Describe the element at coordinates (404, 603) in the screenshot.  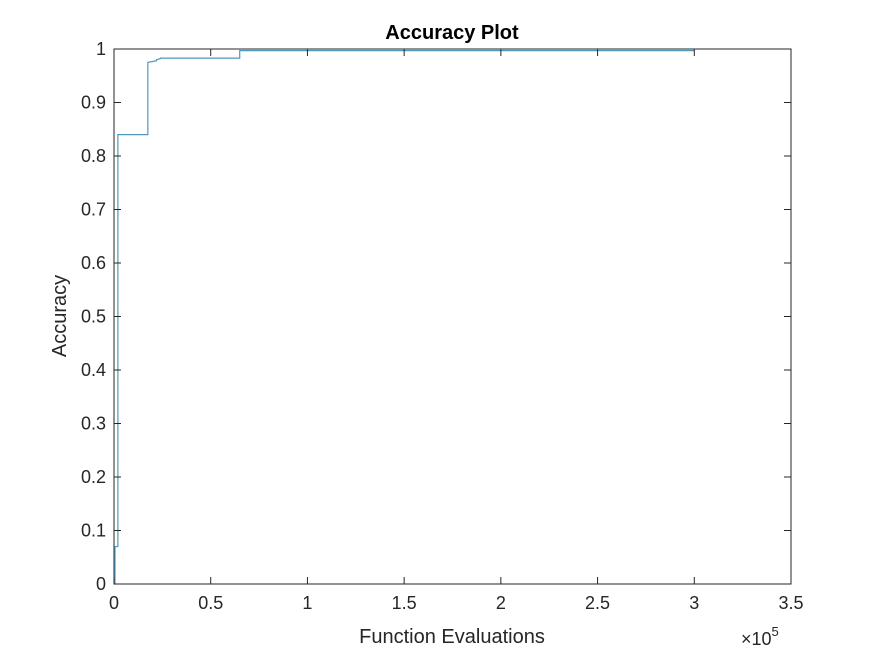
I see `x-tick-label: 1.5` at that location.